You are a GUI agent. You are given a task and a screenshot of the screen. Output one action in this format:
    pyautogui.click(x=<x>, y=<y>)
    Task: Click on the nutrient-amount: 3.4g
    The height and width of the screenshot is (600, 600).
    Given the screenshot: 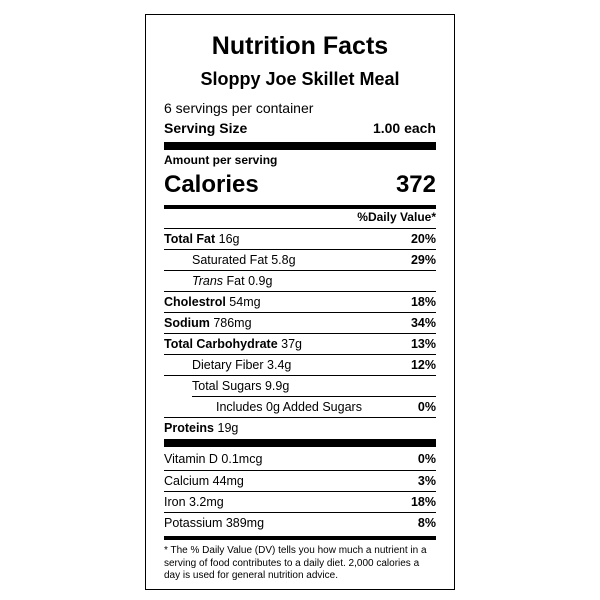 What is the action you would take?
    pyautogui.click(x=279, y=365)
    